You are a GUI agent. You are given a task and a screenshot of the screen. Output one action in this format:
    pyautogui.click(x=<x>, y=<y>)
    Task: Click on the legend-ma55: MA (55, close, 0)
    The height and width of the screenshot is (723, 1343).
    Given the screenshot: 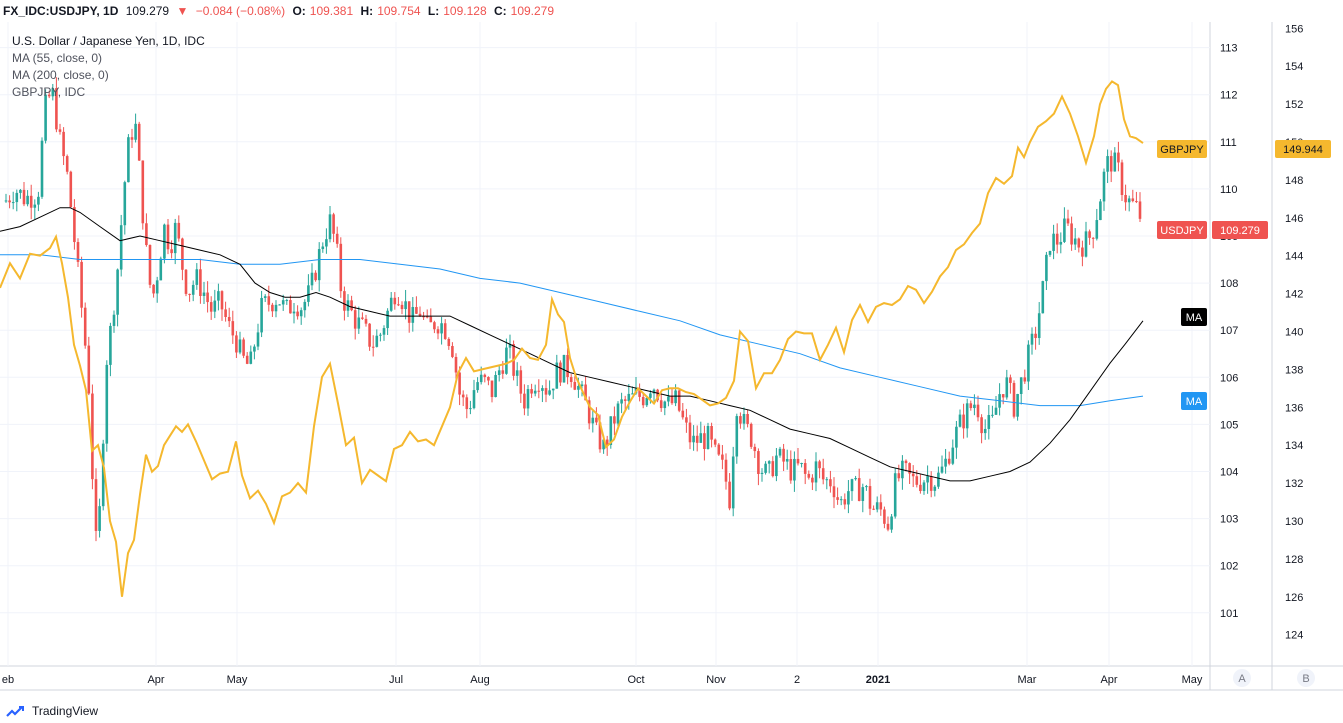 What is the action you would take?
    pyautogui.click(x=57, y=58)
    